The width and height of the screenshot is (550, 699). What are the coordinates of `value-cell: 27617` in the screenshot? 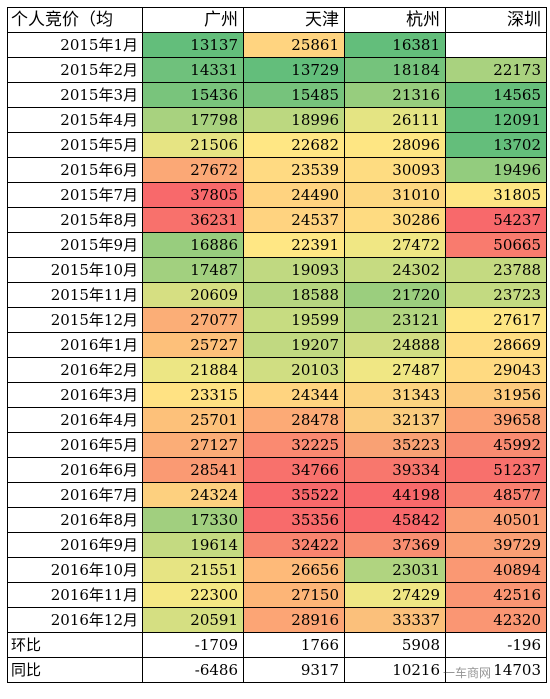 It's located at (496, 320).